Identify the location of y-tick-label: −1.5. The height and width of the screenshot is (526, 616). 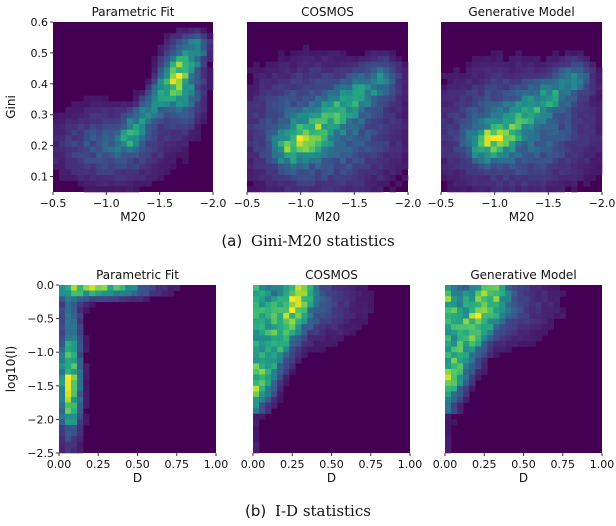
(40, 386).